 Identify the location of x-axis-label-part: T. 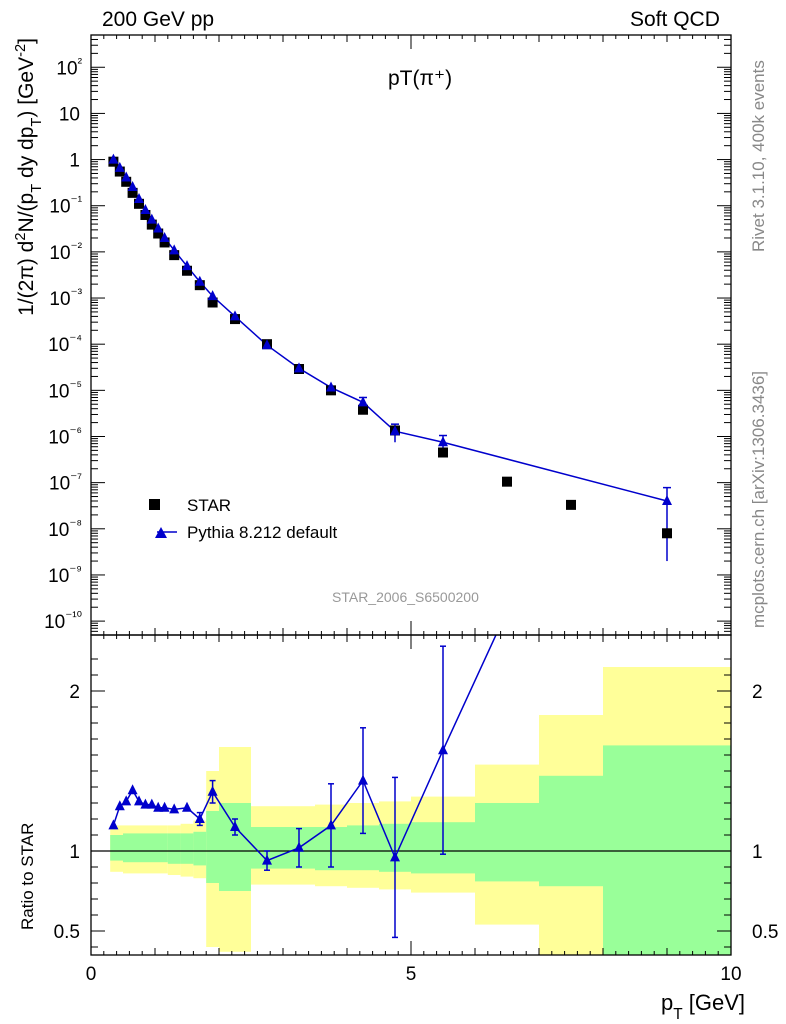
(678, 1014).